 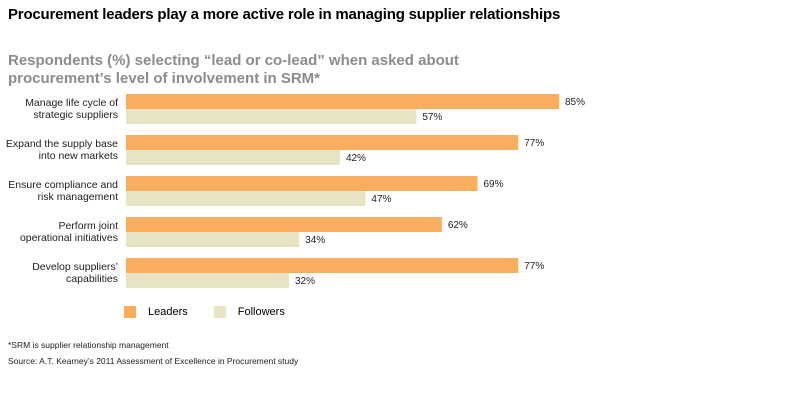 I want to click on value-label-followers: 42%, so click(x=356, y=158).